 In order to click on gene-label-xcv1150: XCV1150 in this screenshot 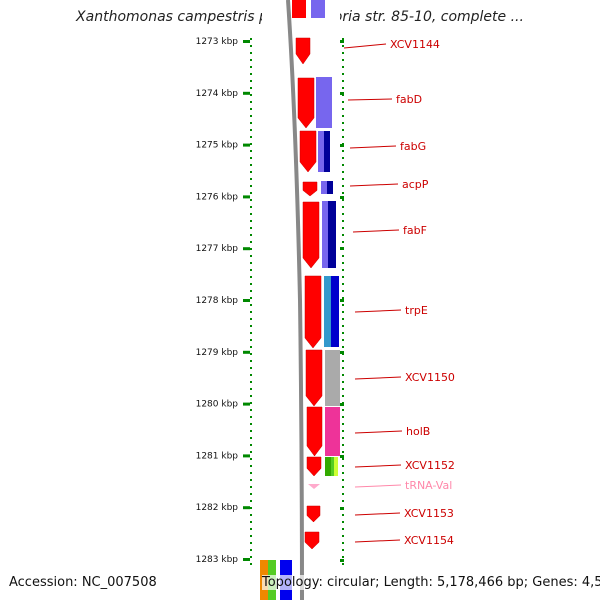, I will do `click(430, 377)`.